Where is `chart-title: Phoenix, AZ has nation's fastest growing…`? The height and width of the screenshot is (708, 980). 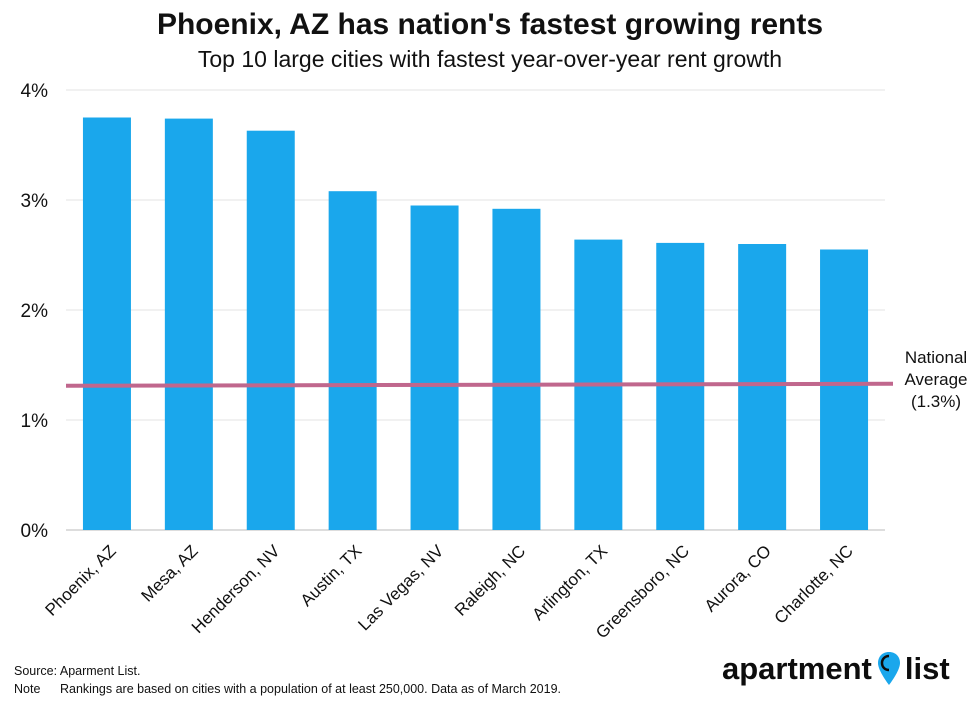 chart-title: Phoenix, AZ has nation's fastest growing… is located at coordinates (490, 24).